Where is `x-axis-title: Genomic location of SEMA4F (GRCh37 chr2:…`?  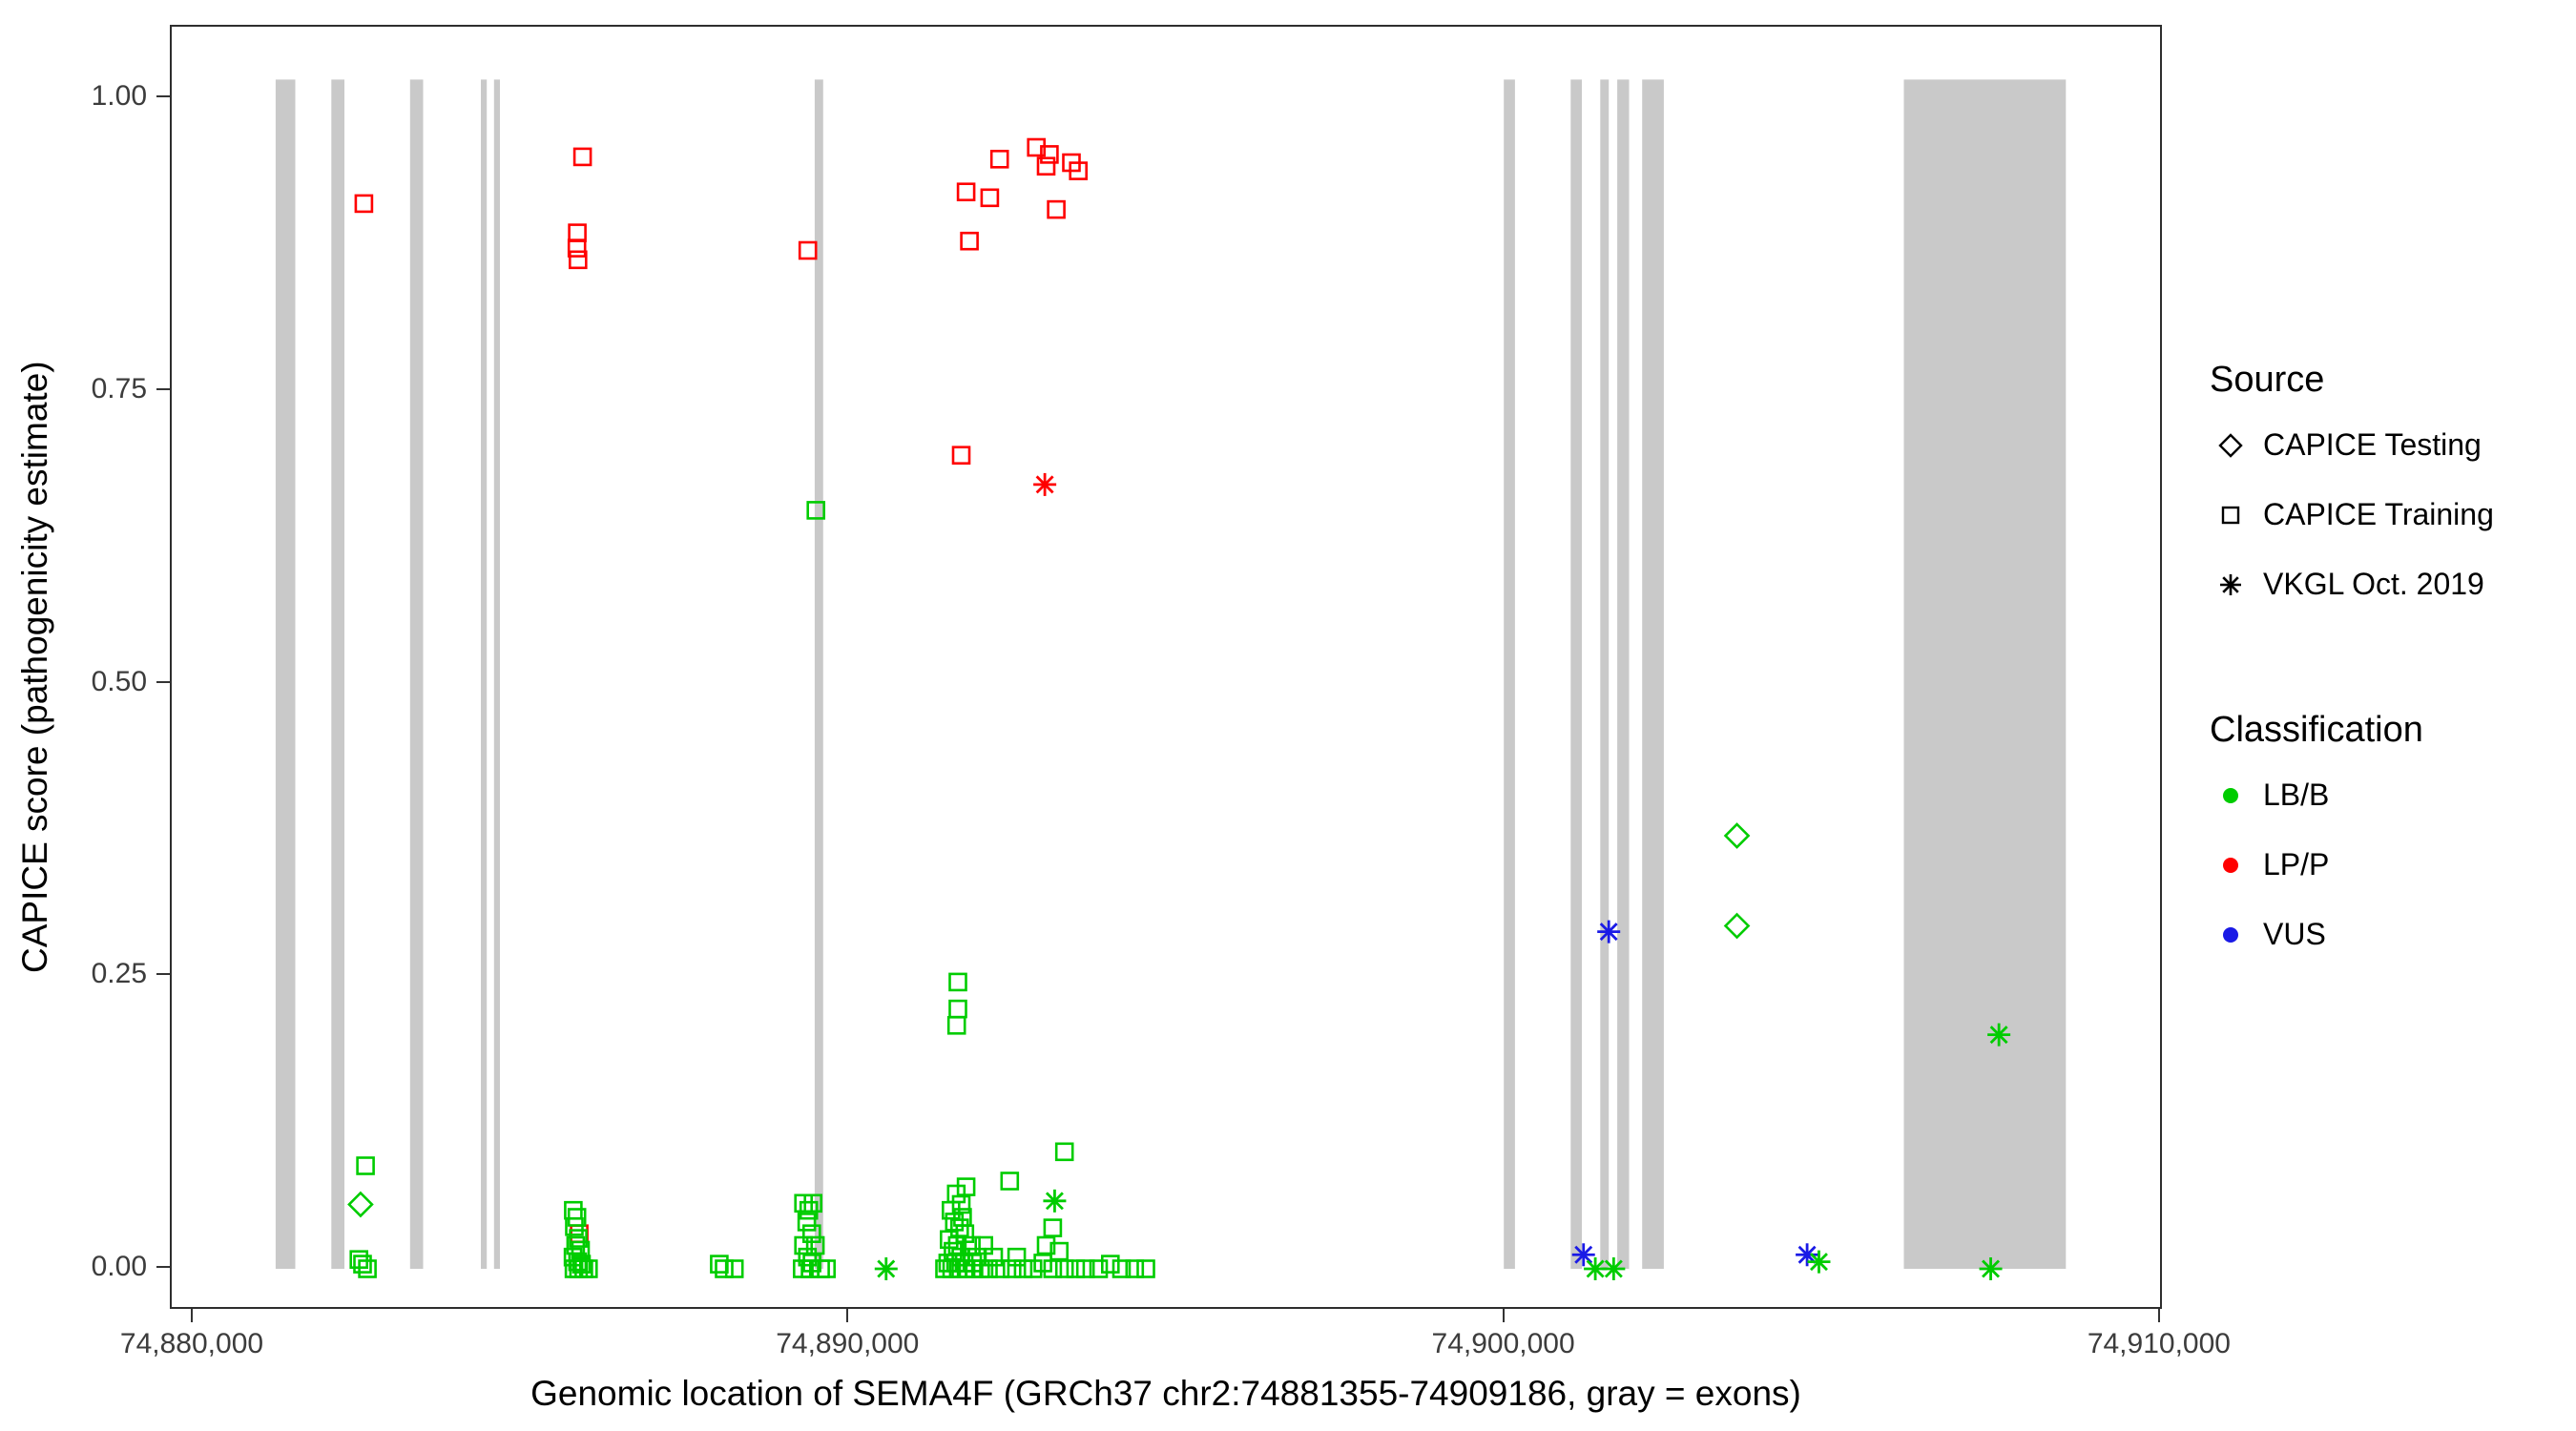 x-axis-title: Genomic location of SEMA4F (GRCh37 chr2:… is located at coordinates (1165, 1393).